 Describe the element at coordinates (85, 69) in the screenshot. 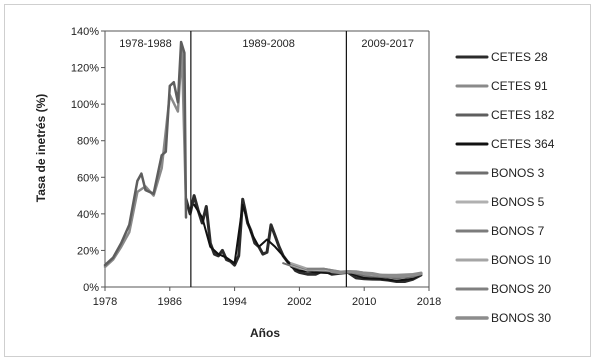

I see `y-tick-label: 120%` at that location.